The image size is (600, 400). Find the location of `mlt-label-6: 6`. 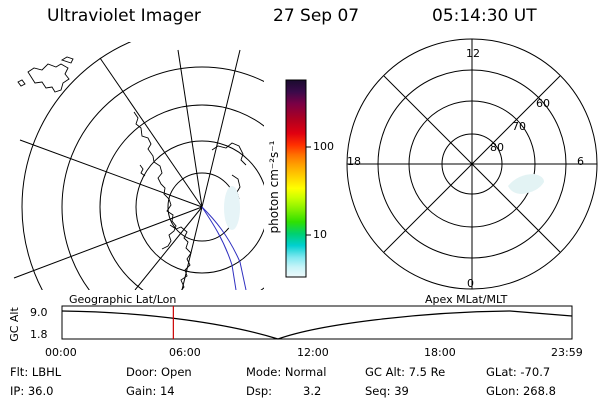

mlt-label-6: 6 is located at coordinates (580, 161).